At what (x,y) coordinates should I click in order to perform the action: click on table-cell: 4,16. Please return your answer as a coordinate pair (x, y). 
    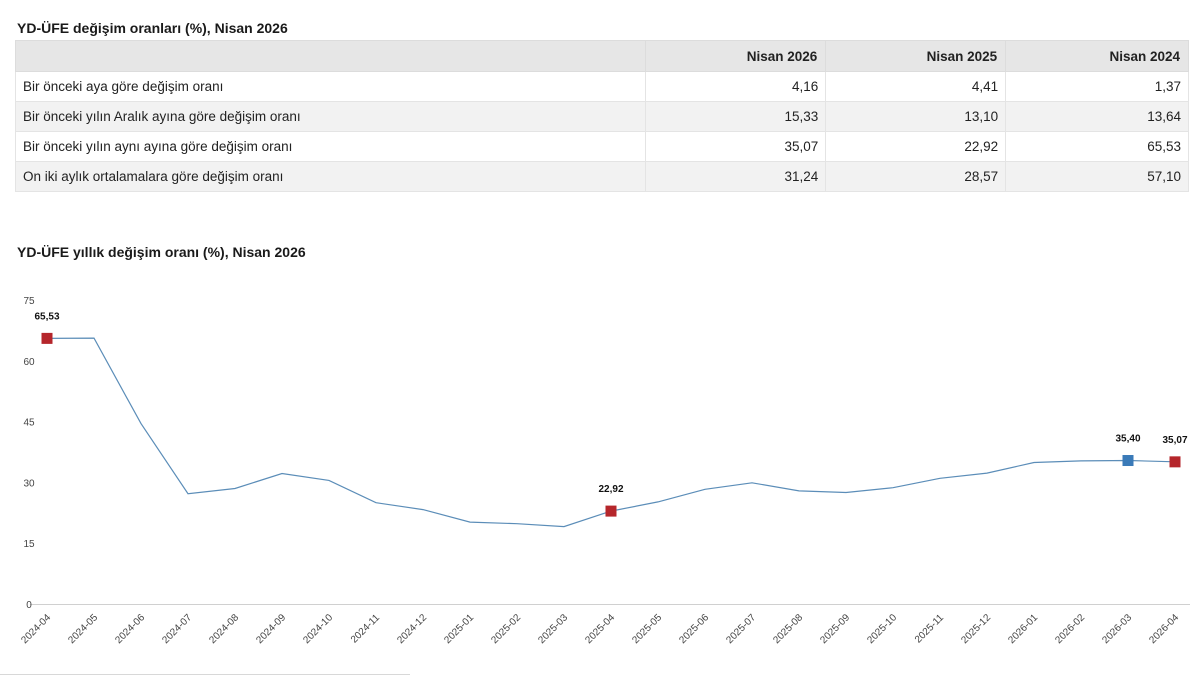
    Looking at the image, I should click on (736, 86).